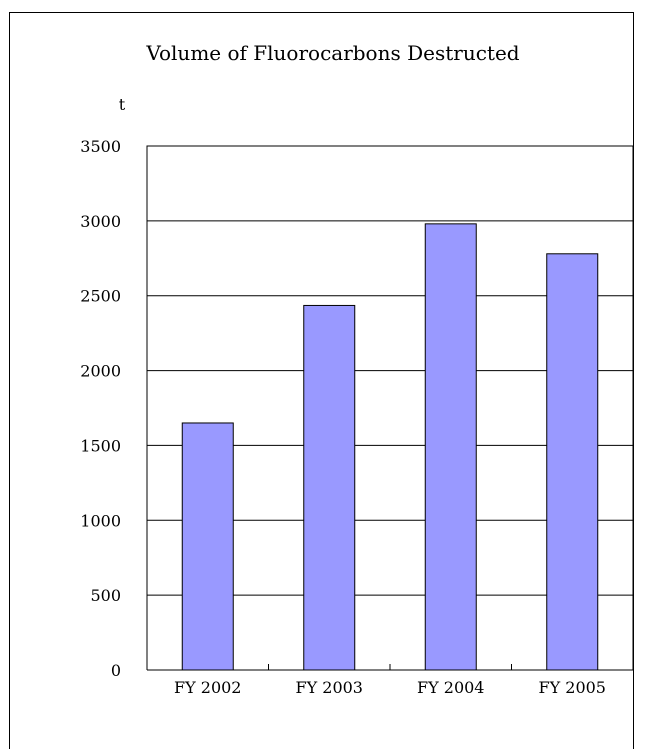 The height and width of the screenshot is (749, 645). I want to click on y-tick-label-1000: 1000, so click(100, 520).